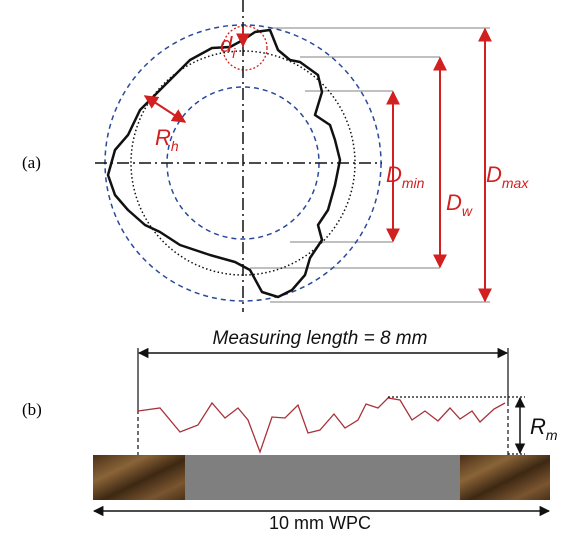 The width and height of the screenshot is (573, 533). What do you see at coordinates (31, 162) in the screenshot?
I see `panel-label: (a)` at bounding box center [31, 162].